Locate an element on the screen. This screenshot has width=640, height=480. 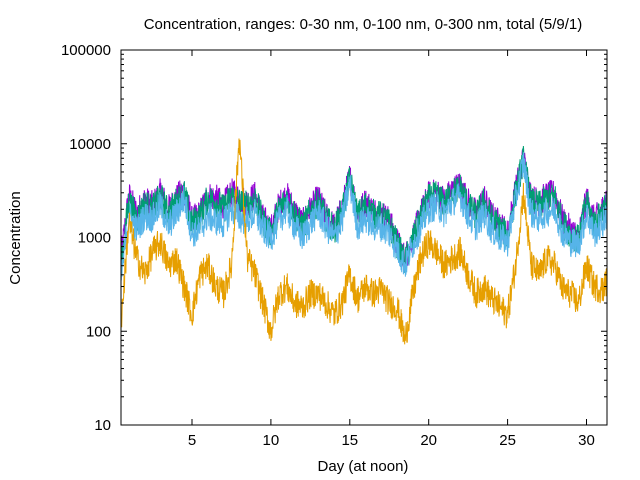
x-tick-label: 20 is located at coordinates (428, 440).